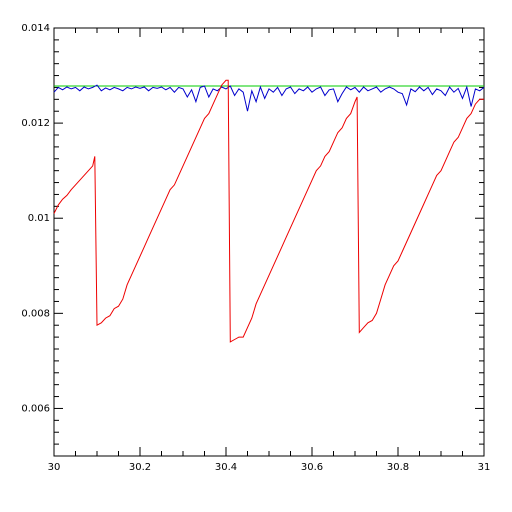 The width and height of the screenshot is (512, 512). What do you see at coordinates (140, 467) in the screenshot?
I see `x-tick-label: 30.2` at bounding box center [140, 467].